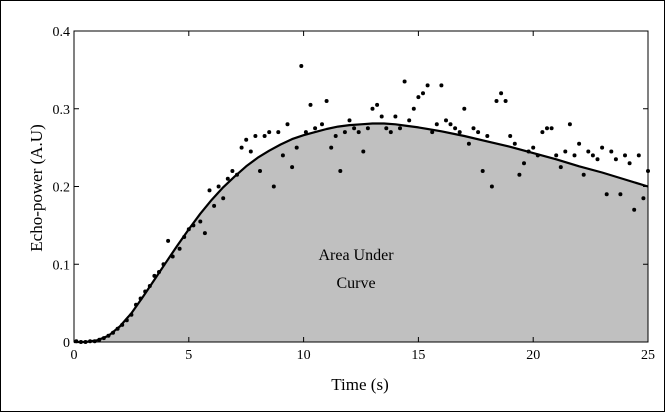 The image size is (665, 412). What do you see at coordinates (304, 355) in the screenshot?
I see `x-tick-label: 10` at bounding box center [304, 355].